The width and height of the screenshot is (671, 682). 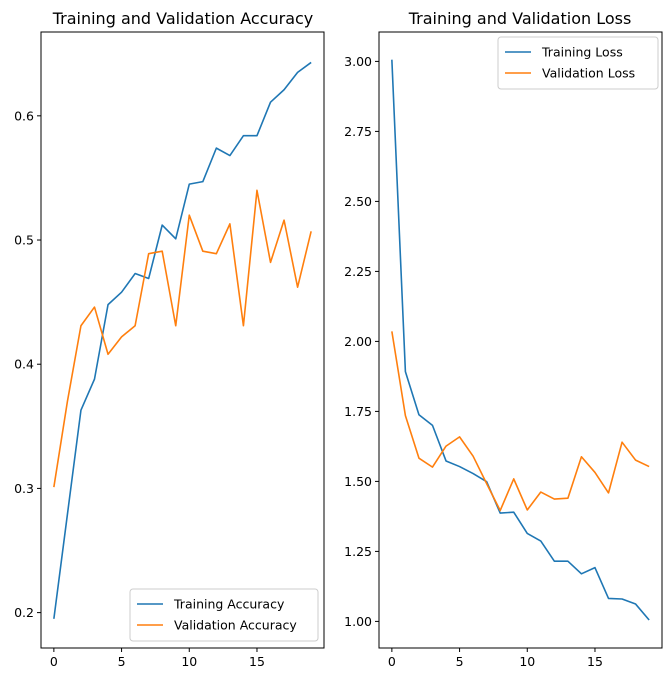 I want to click on accuracy-y-tick-label: 0.3, so click(x=24, y=488).